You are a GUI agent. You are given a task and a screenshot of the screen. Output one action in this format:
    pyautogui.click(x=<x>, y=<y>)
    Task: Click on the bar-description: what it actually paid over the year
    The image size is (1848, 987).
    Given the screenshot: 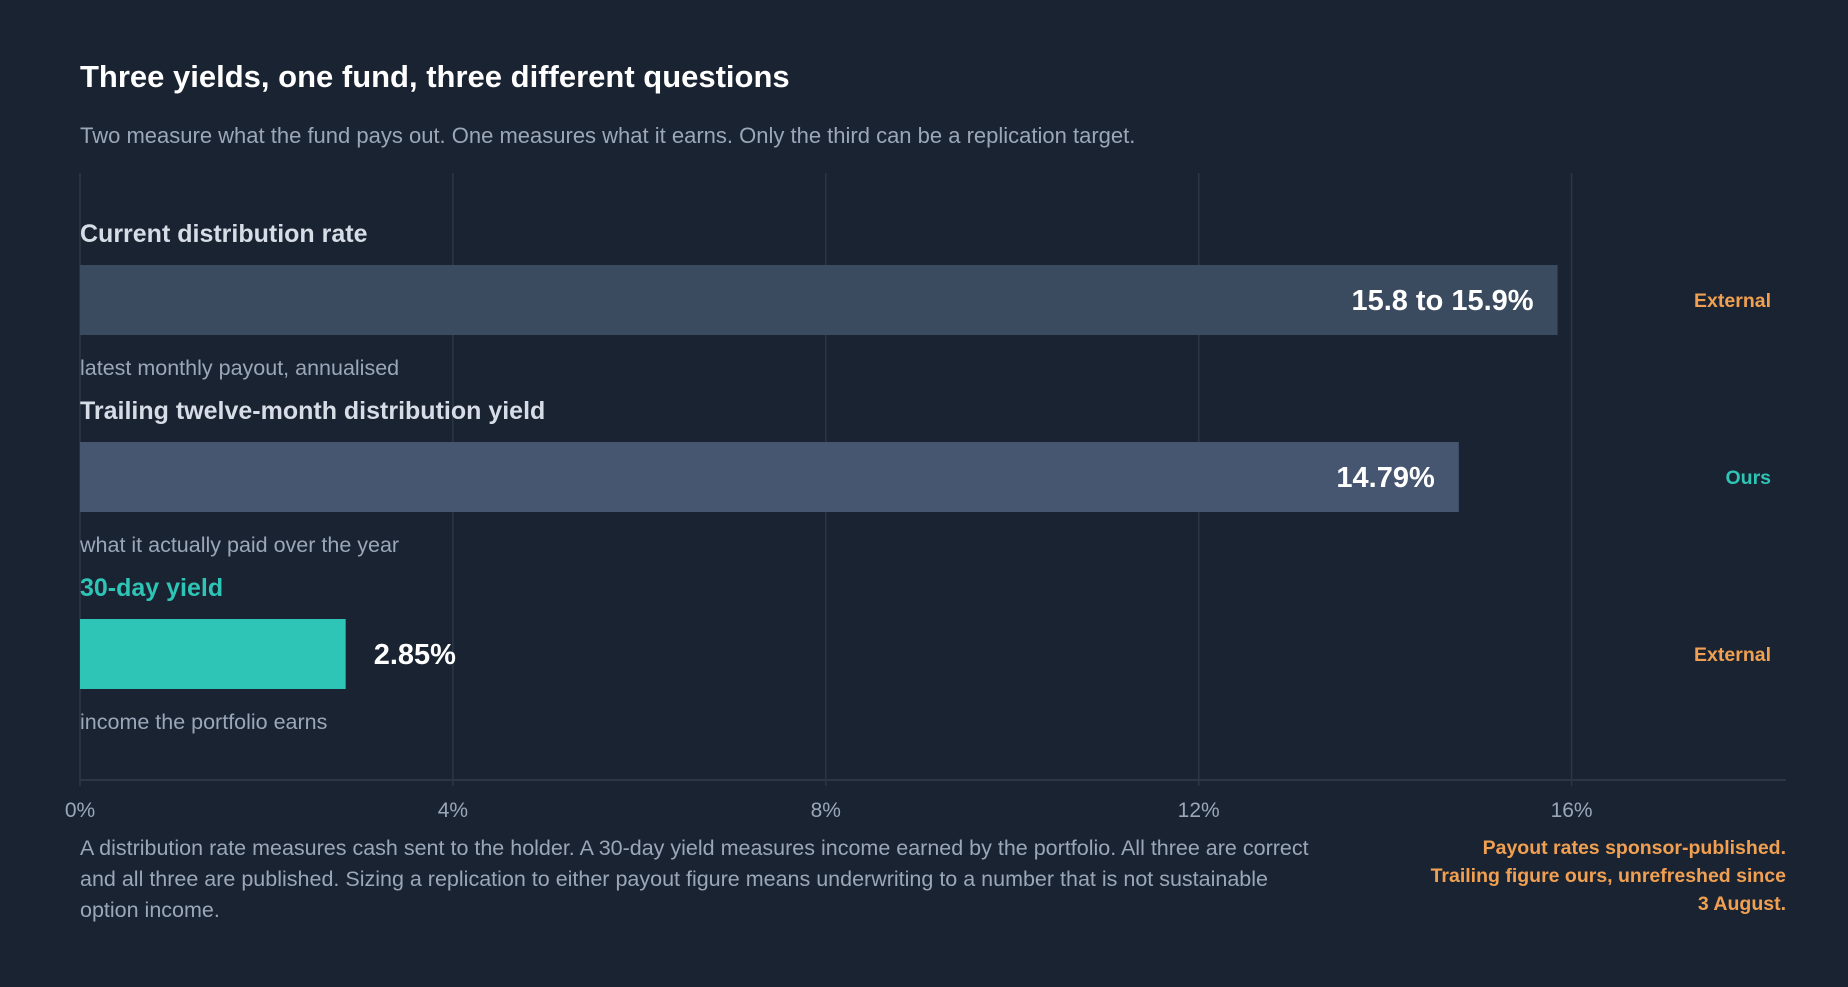 What is the action you would take?
    pyautogui.click(x=239, y=545)
    